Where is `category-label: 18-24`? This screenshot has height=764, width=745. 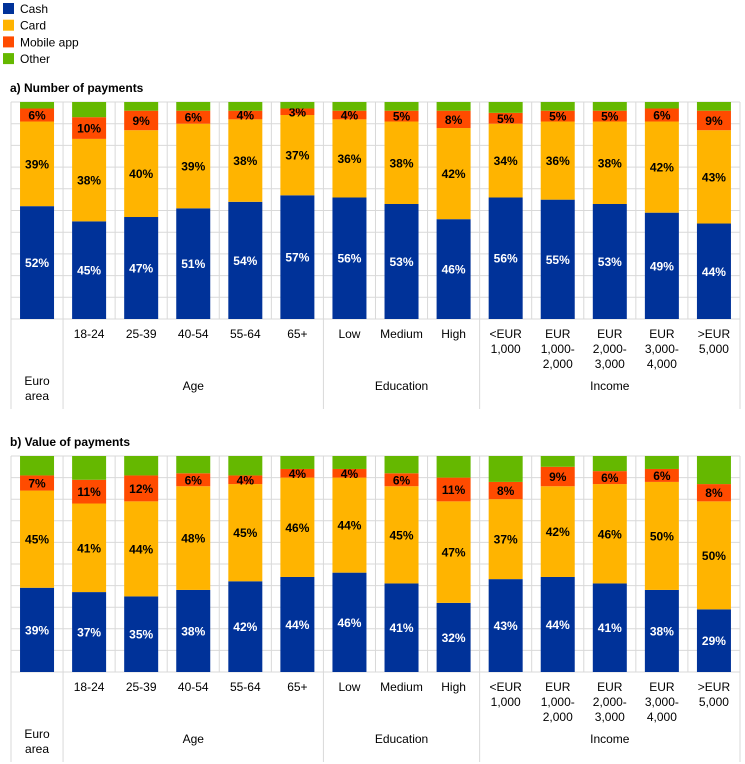
category-label: 18-24 is located at coordinates (89, 687).